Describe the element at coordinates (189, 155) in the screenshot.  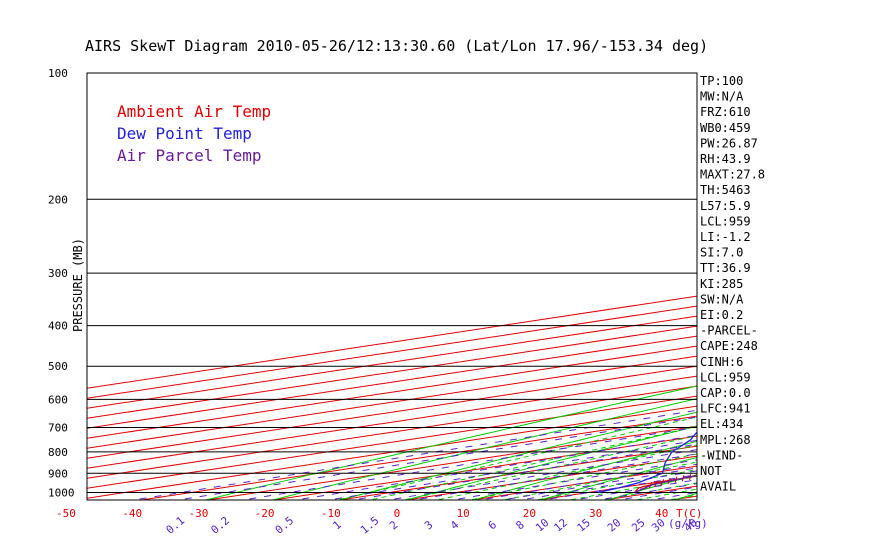
I see `legend-air-parcel-temp: Air Parcel Temp` at that location.